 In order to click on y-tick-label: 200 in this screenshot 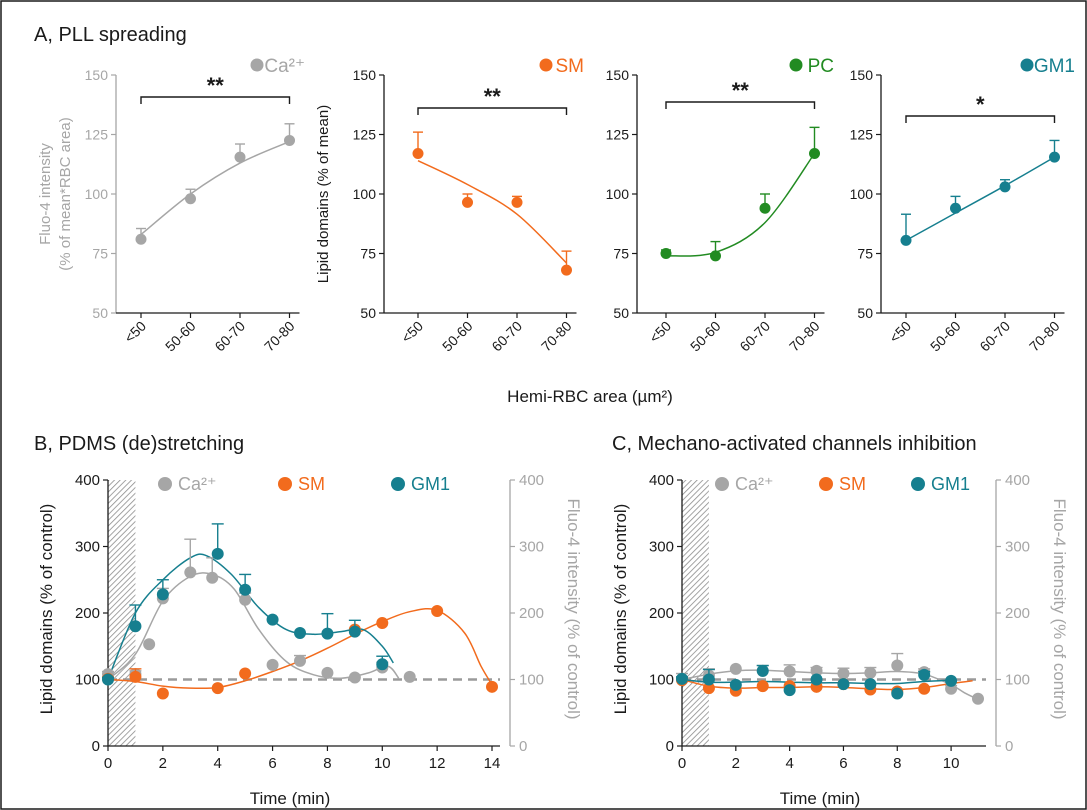, I will do `click(87, 613)`.